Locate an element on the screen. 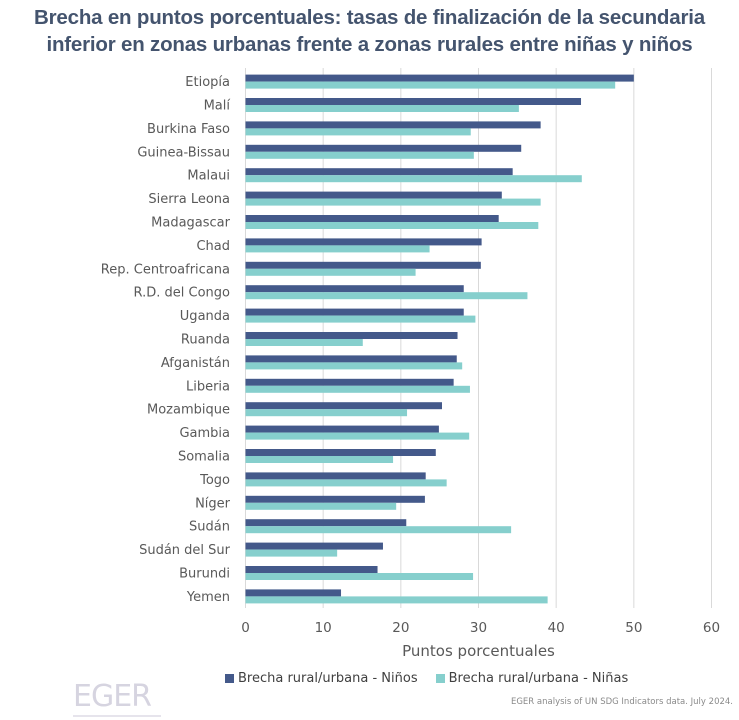 This screenshot has width=739, height=720. category-label: Madagascar is located at coordinates (191, 223).